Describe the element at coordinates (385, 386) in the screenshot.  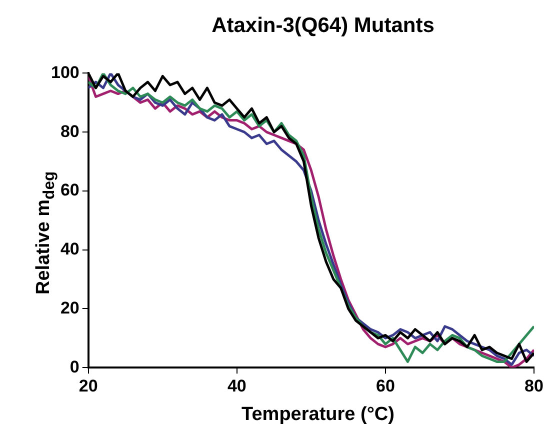
I see `x-tick-label: 60` at that location.